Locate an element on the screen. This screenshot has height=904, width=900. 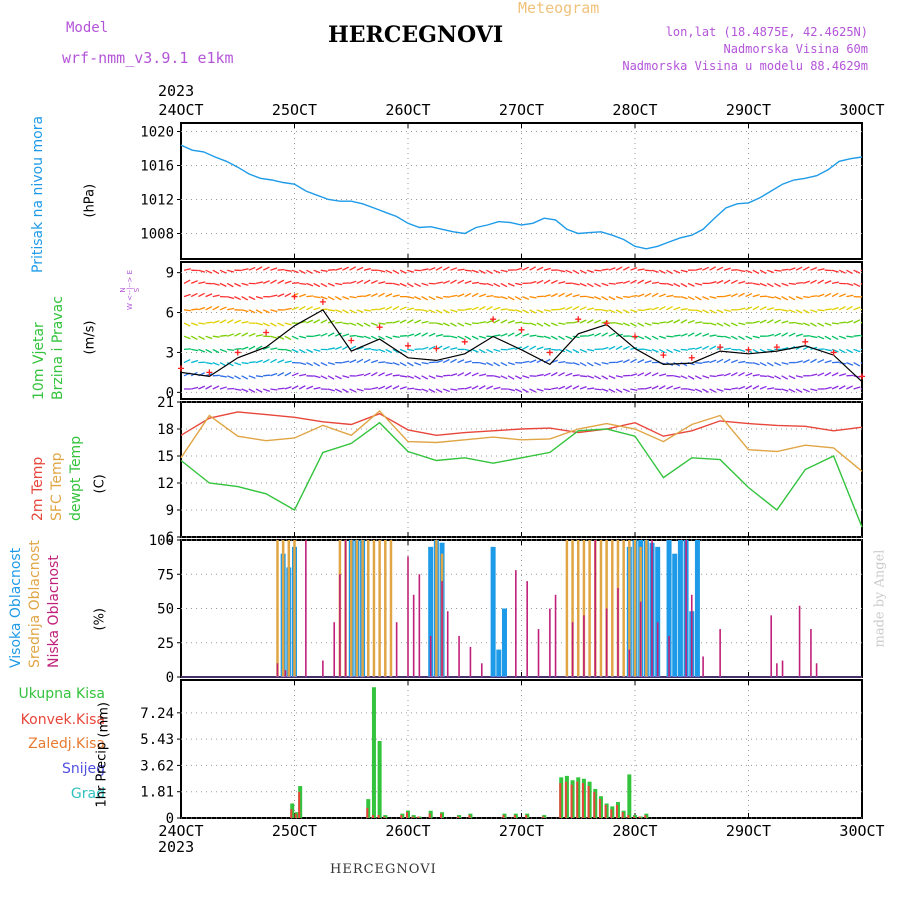
y-tick-label: 1016 is located at coordinates (157, 167).